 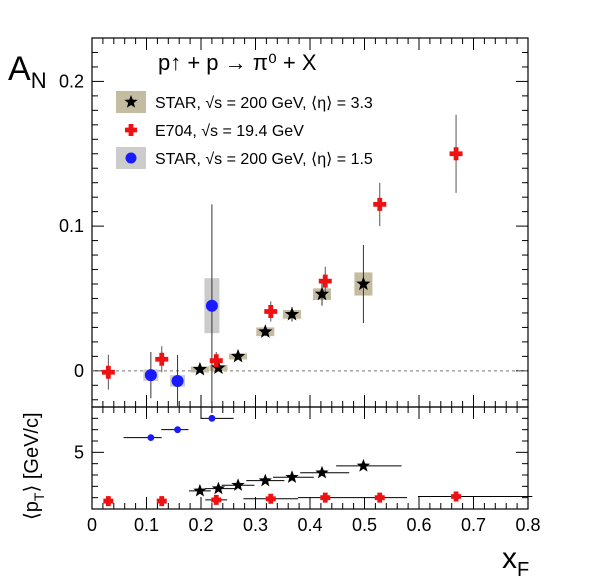 I want to click on x-tick-label: 0.6, so click(x=418, y=525).